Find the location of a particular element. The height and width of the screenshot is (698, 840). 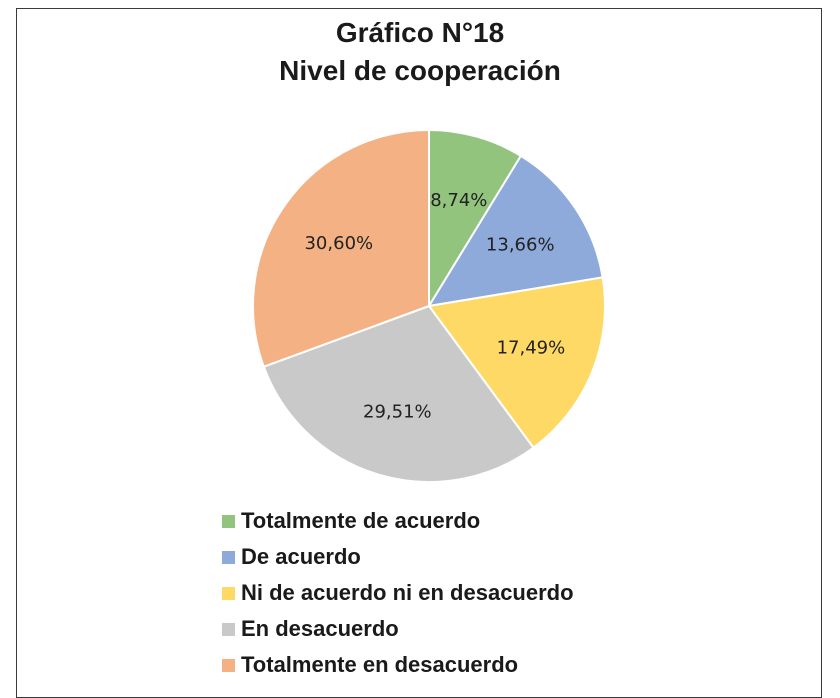

slice-data-label: 17,49% is located at coordinates (531, 347).